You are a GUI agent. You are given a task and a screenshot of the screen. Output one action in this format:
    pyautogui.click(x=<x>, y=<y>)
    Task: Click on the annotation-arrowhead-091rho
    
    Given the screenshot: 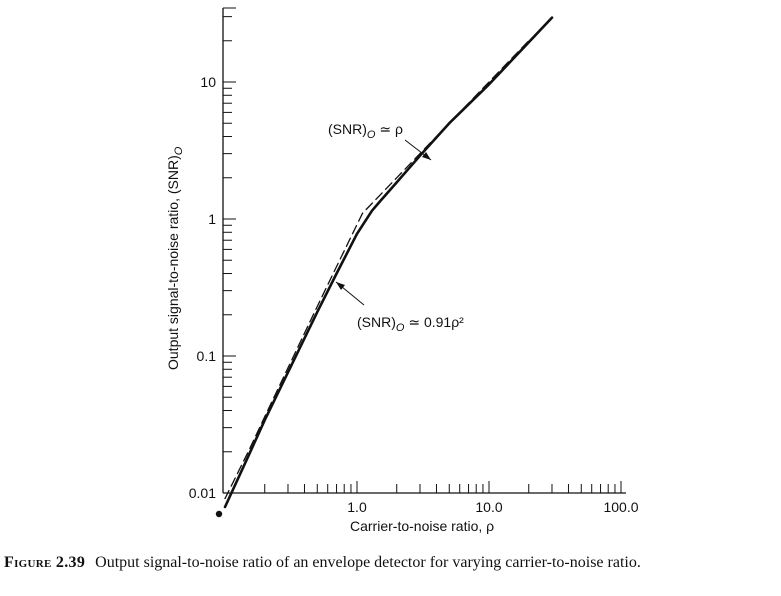 What is the action you would take?
    pyautogui.click(x=340, y=286)
    